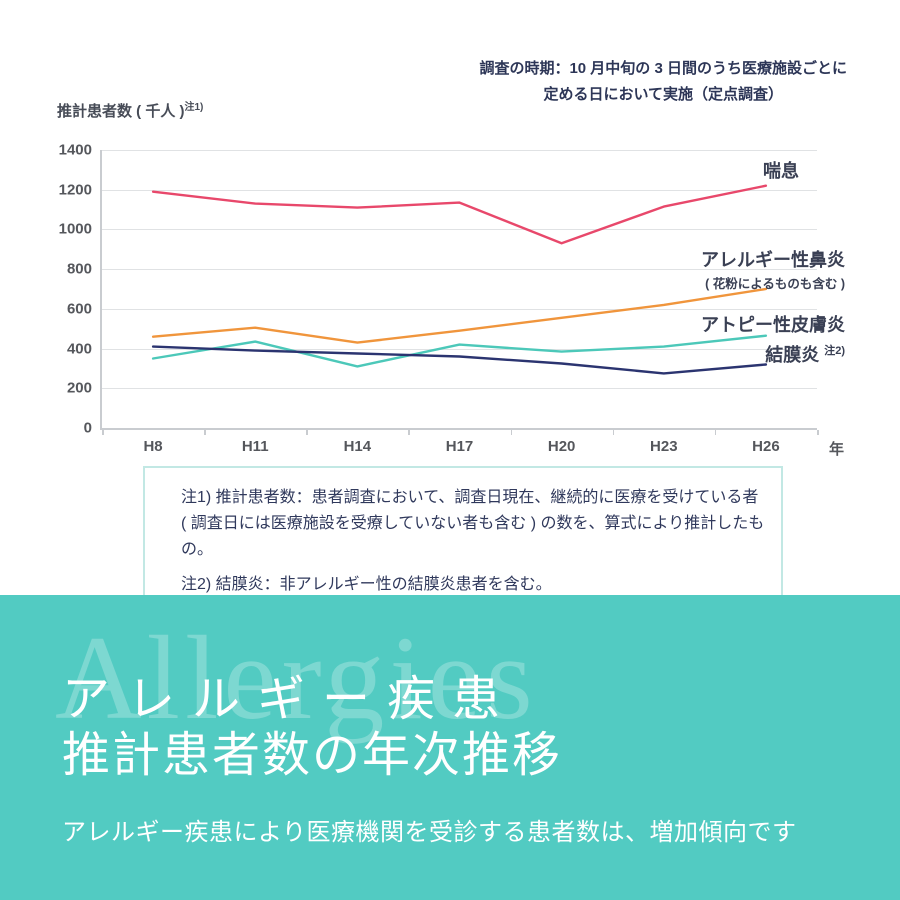  Describe the element at coordinates (255, 446) in the screenshot. I see `x-tick-label-H11: H11` at that location.